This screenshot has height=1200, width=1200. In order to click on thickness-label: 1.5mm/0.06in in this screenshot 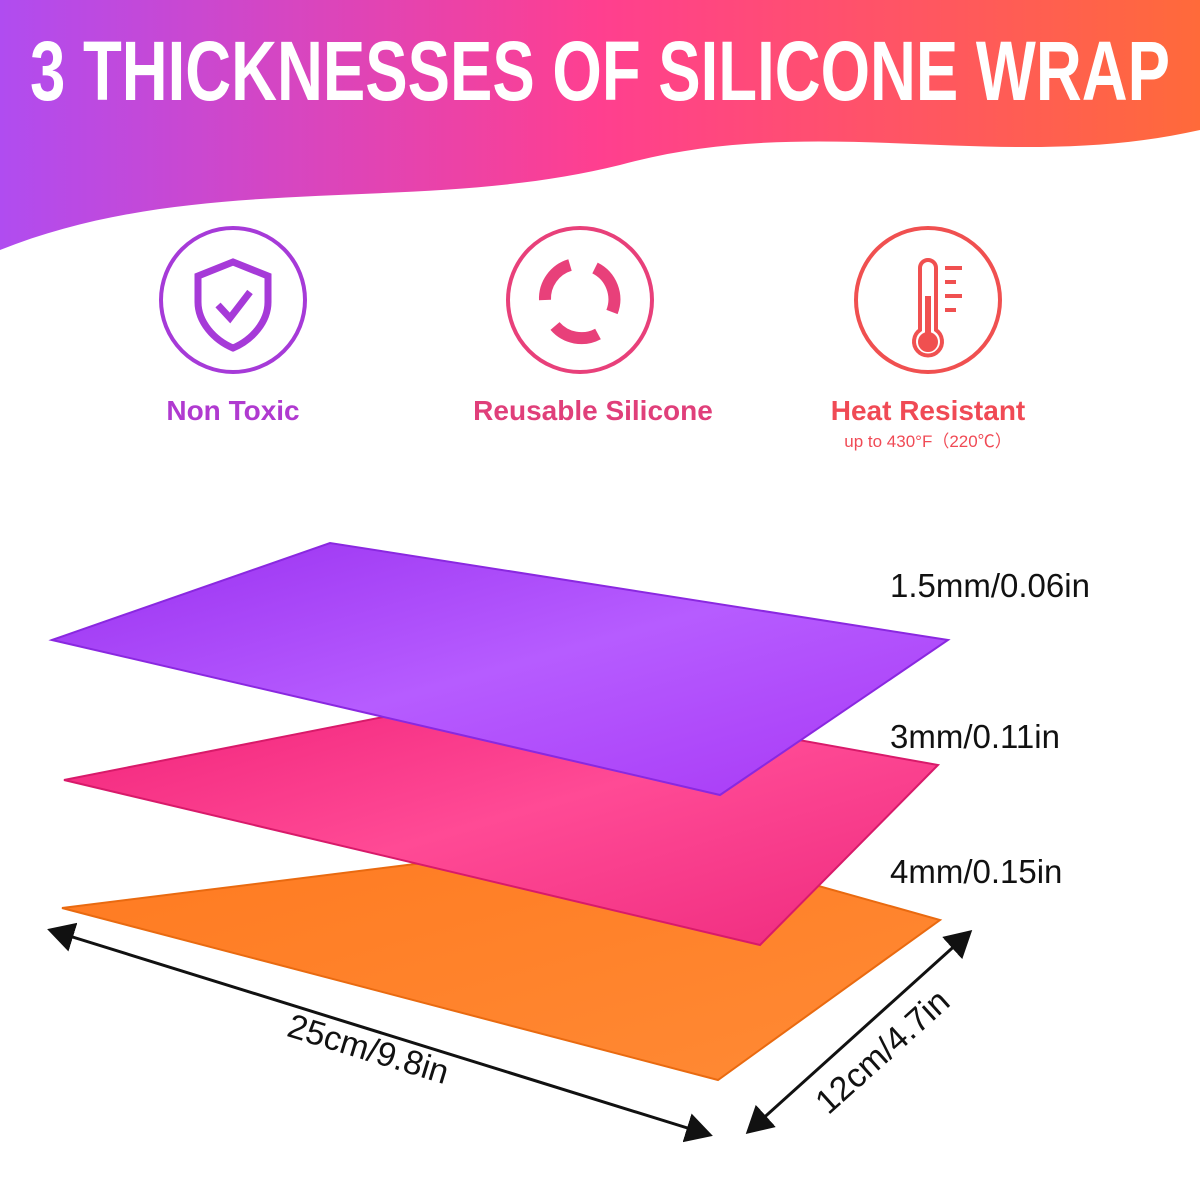, I will do `click(990, 585)`.